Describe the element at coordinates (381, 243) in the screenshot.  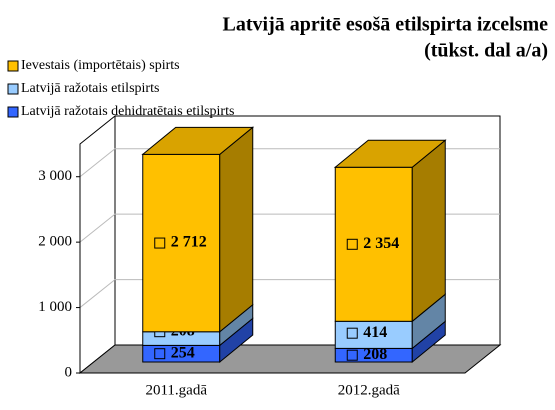
I see `value-label: 2 354` at that location.